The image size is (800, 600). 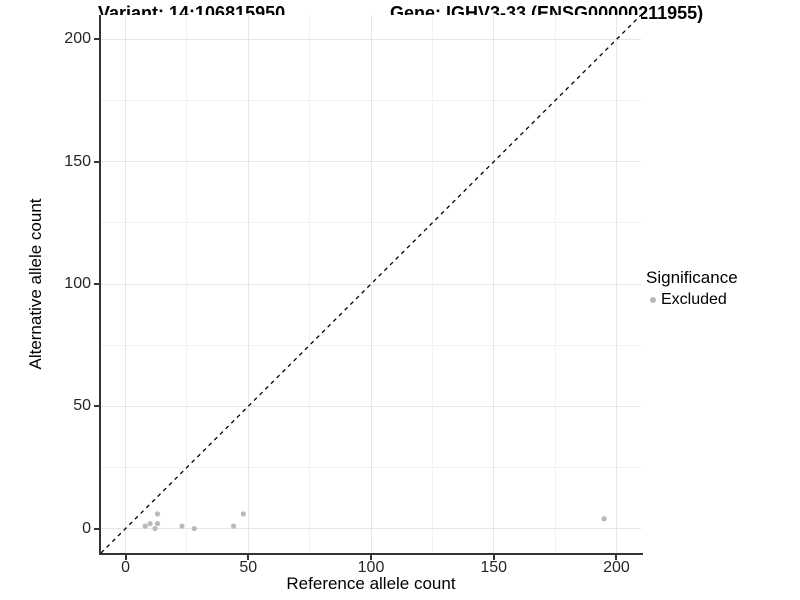 What do you see at coordinates (77, 283) in the screenshot?
I see `y-tick-label: 100` at bounding box center [77, 283].